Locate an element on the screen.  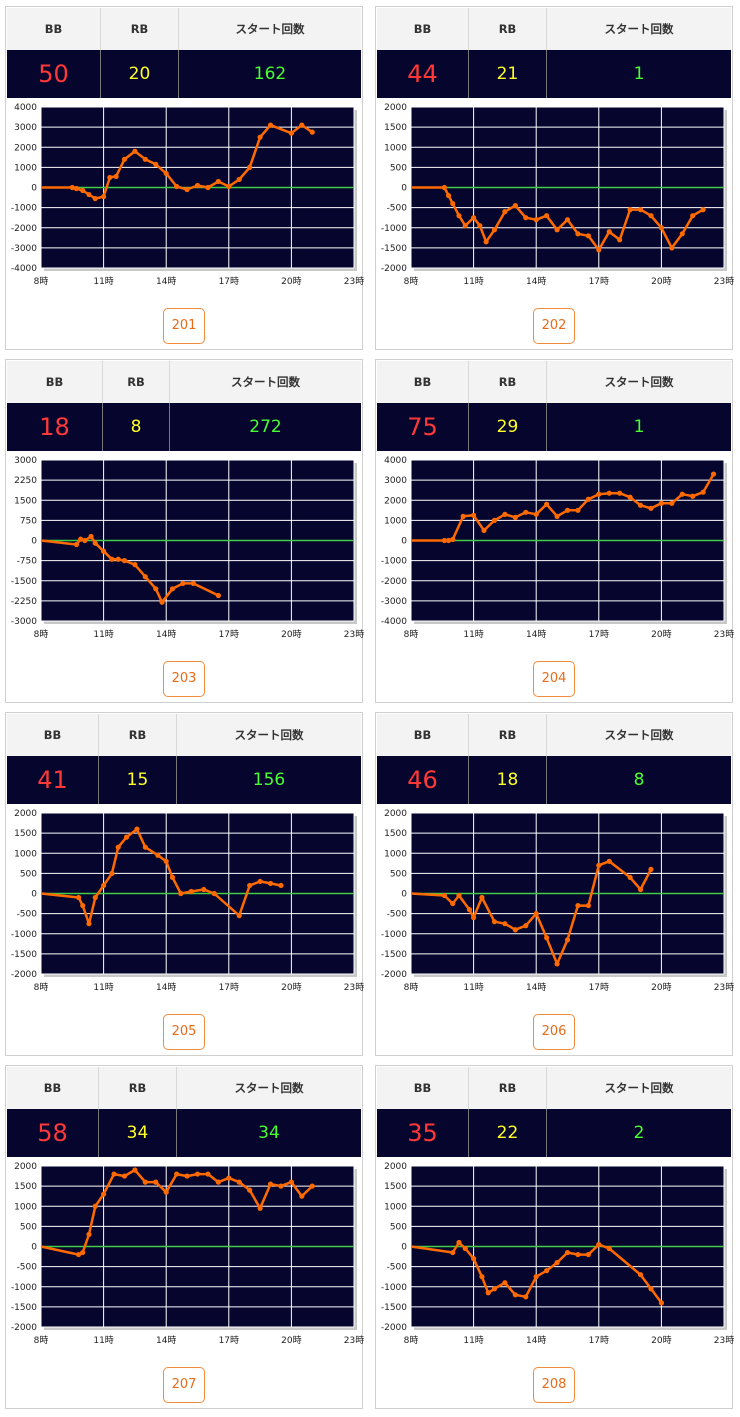
bb-header: BB is located at coordinates (423, 29).